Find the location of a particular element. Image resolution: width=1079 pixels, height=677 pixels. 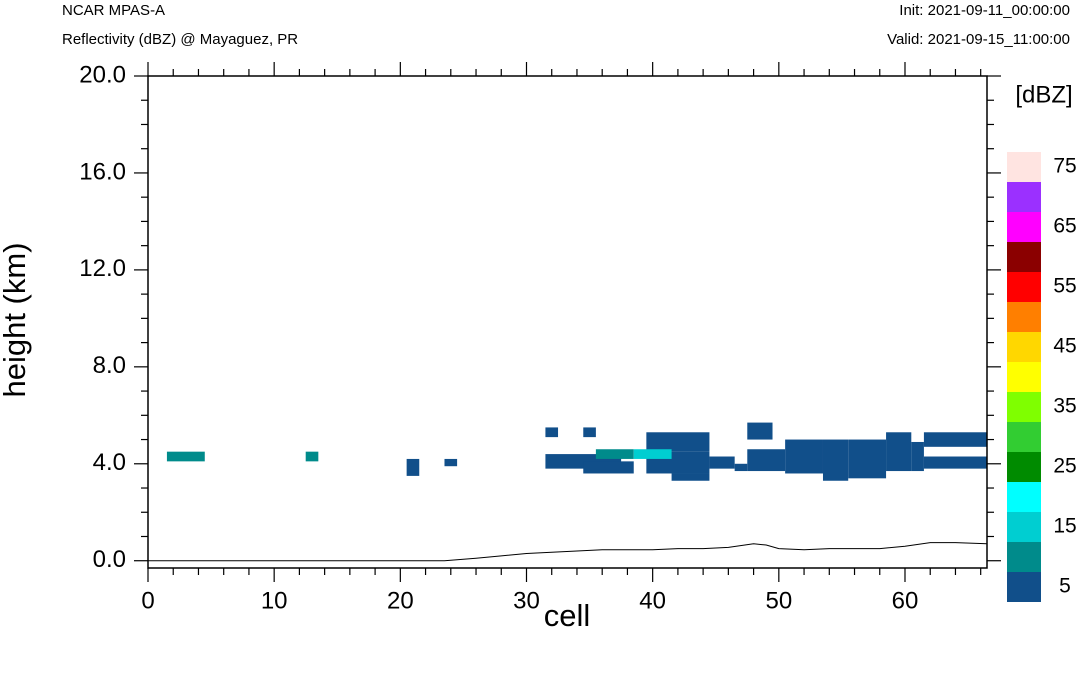

colorbar-tick-label: 65 is located at coordinates (1064, 226).